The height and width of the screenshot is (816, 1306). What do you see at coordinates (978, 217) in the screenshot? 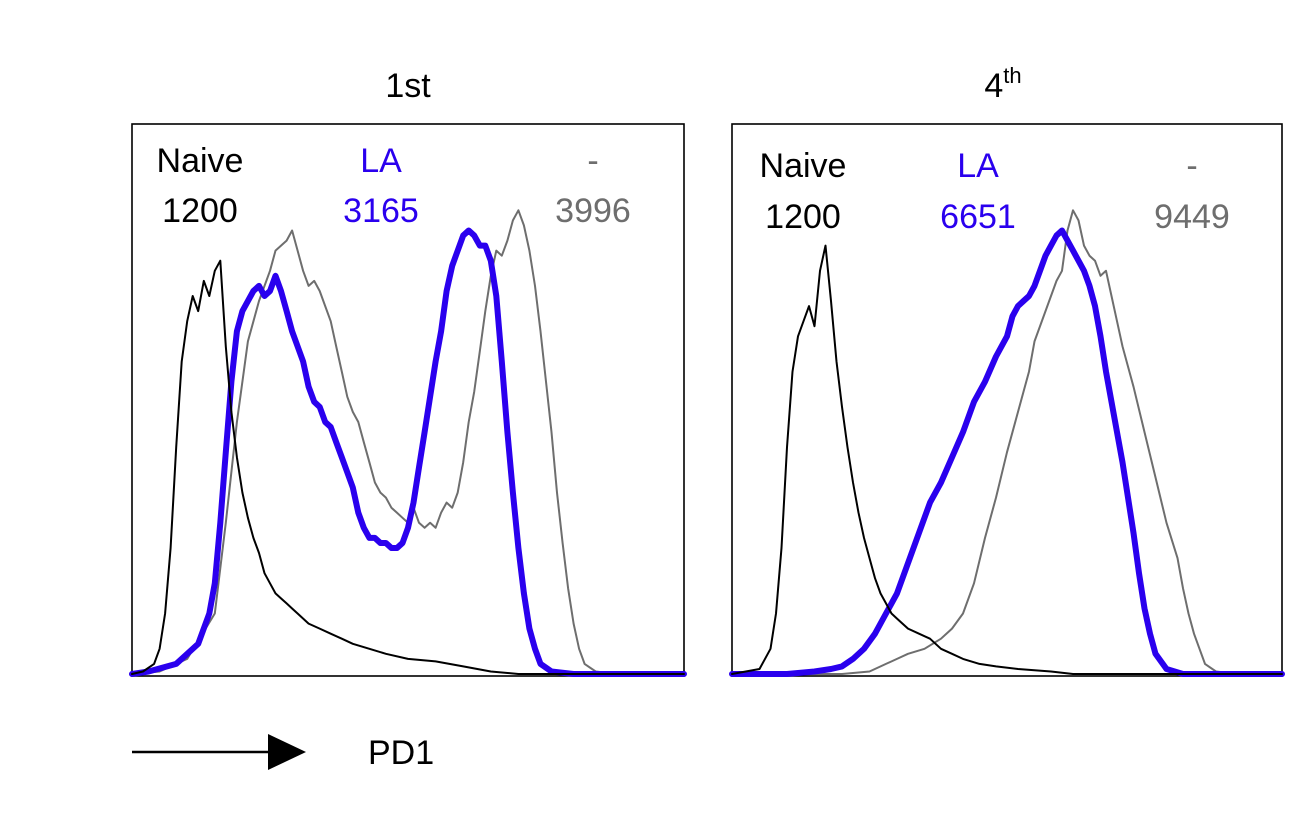
I see `panel-2-legend-la-value: 6651` at bounding box center [978, 217].